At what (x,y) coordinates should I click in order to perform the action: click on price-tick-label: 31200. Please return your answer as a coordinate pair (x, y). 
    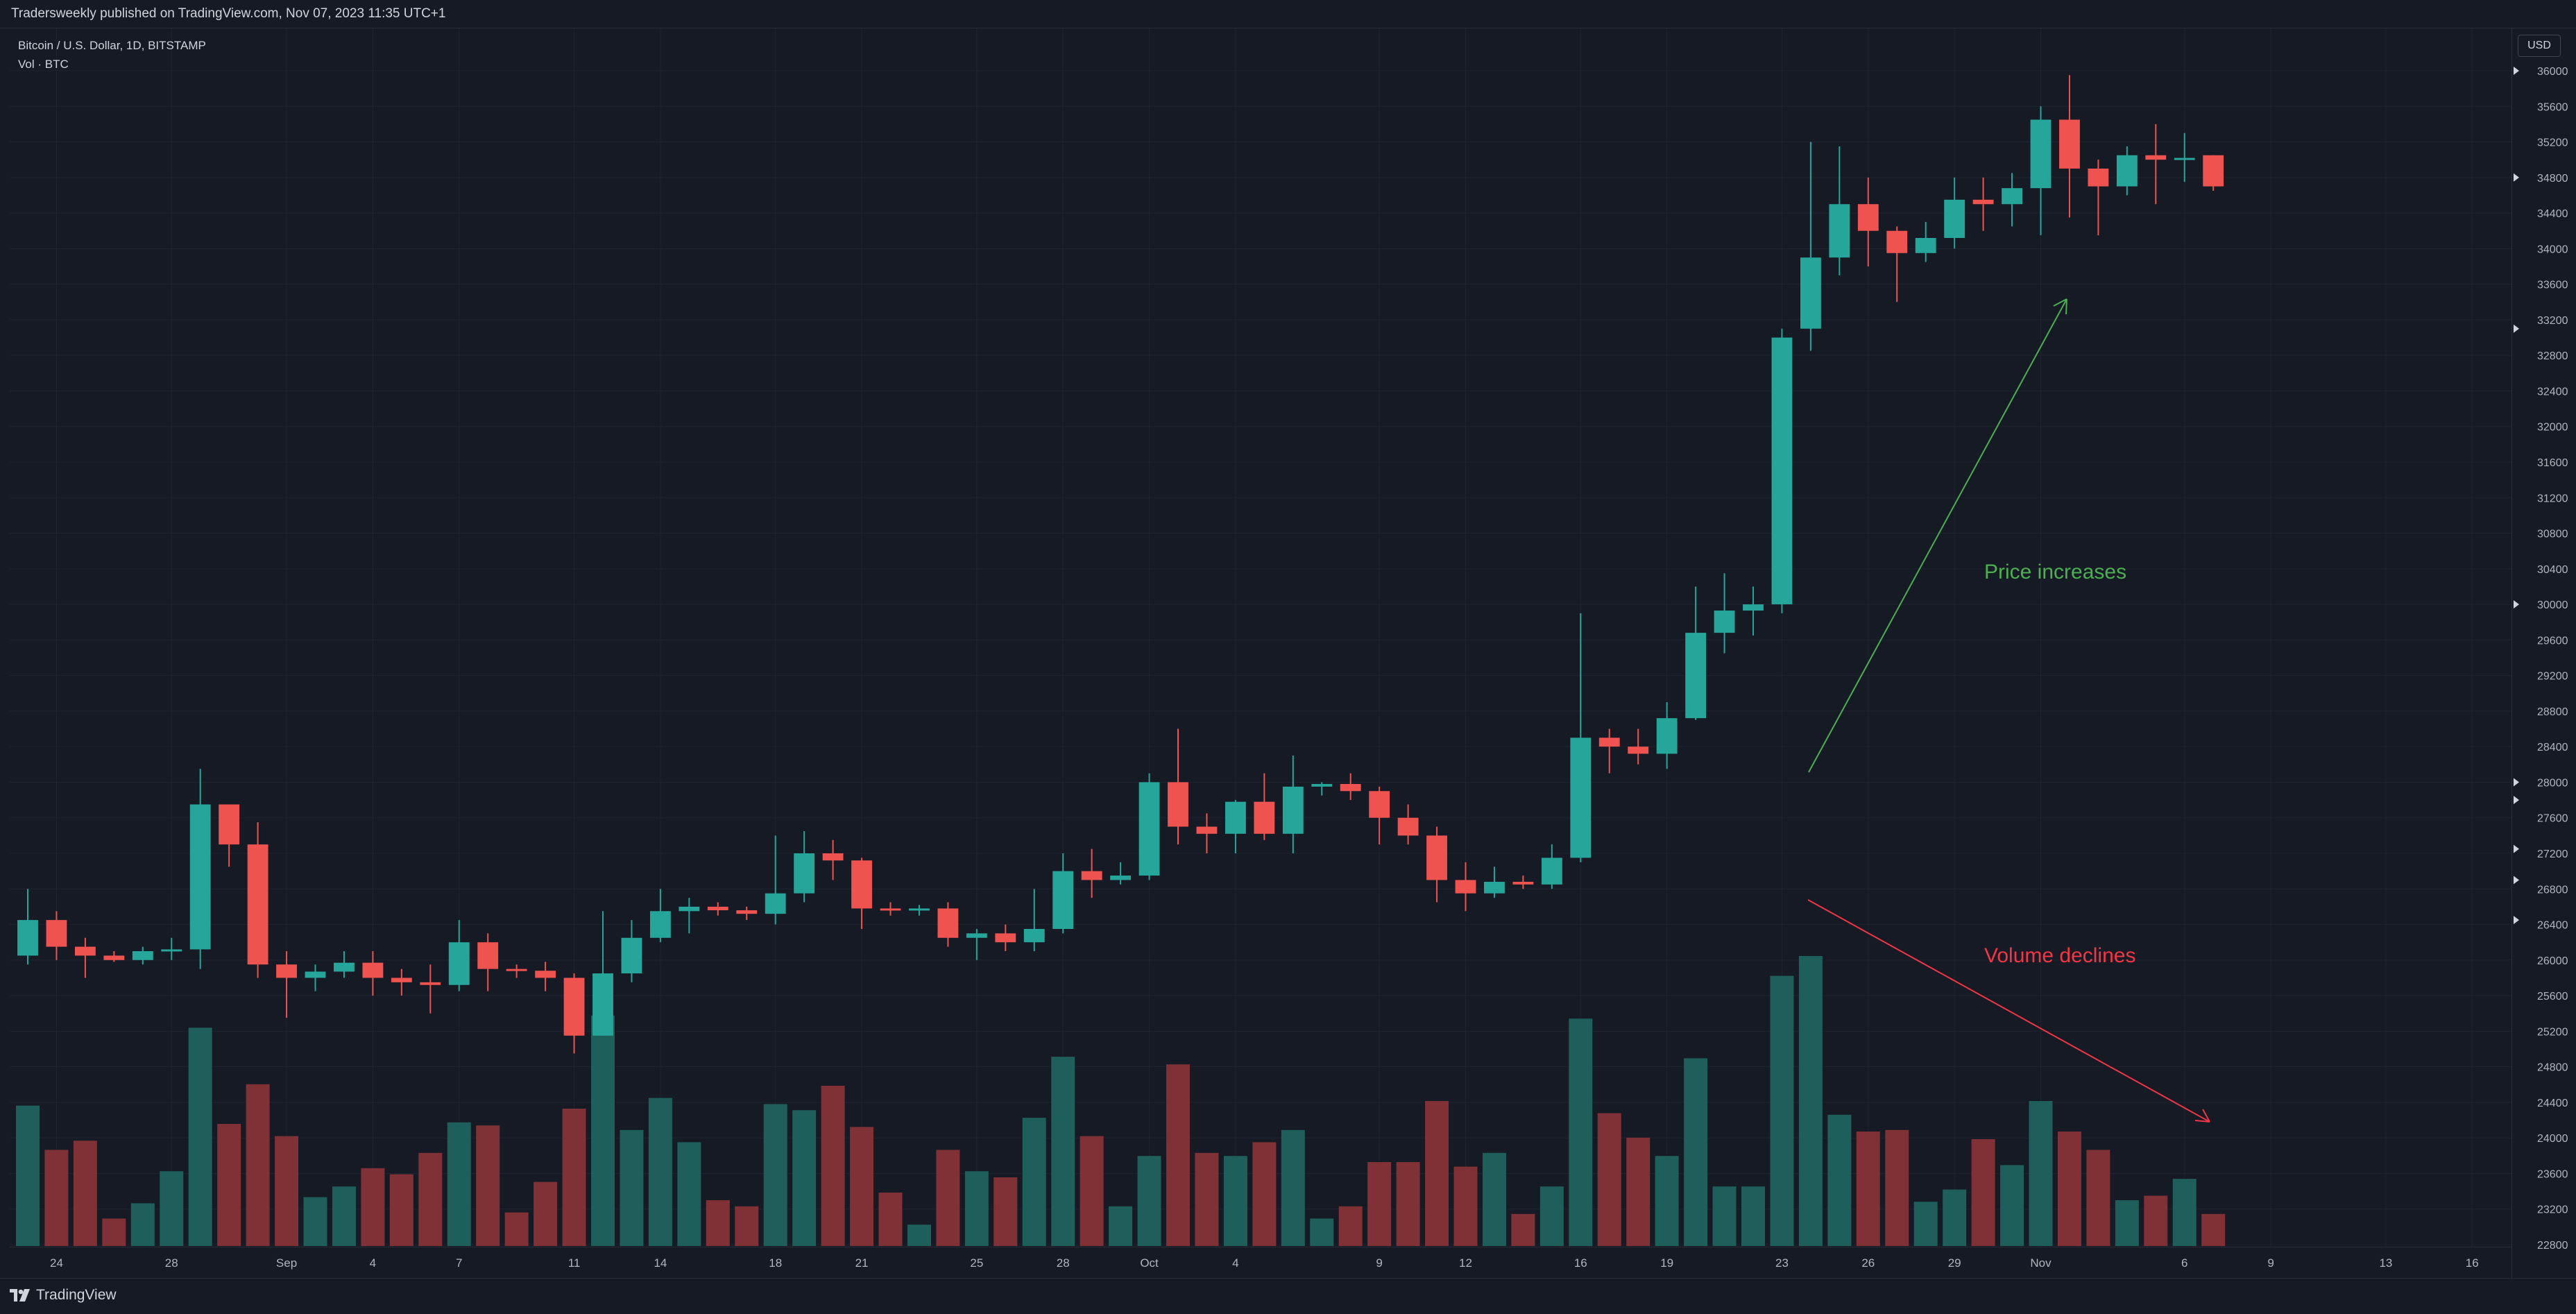
    Looking at the image, I should click on (2552, 498).